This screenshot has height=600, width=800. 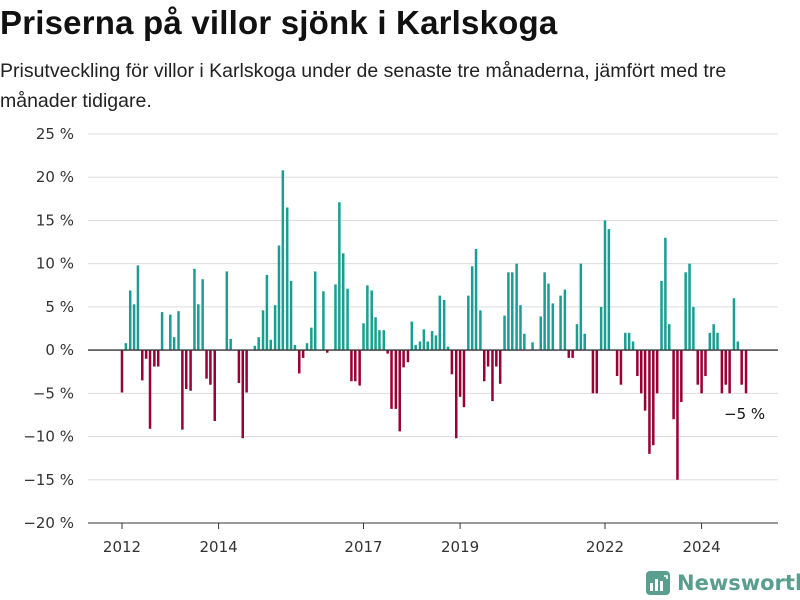 I want to click on latest-value-annotation: −5 %, so click(x=744, y=414).